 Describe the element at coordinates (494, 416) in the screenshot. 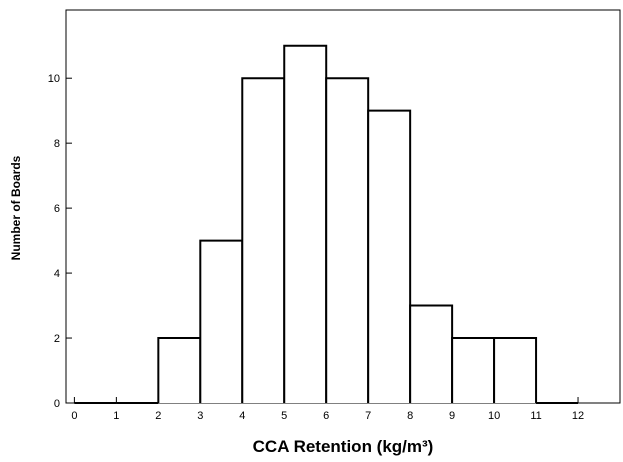

I see `x-tick-label: 10` at that location.